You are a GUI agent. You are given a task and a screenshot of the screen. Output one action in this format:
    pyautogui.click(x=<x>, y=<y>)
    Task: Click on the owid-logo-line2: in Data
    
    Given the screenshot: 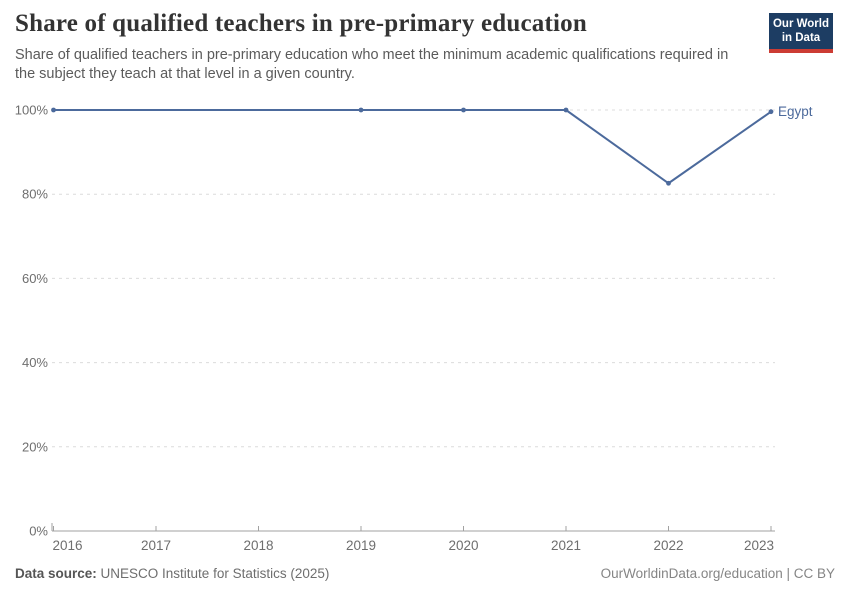 What is the action you would take?
    pyautogui.click(x=801, y=37)
    